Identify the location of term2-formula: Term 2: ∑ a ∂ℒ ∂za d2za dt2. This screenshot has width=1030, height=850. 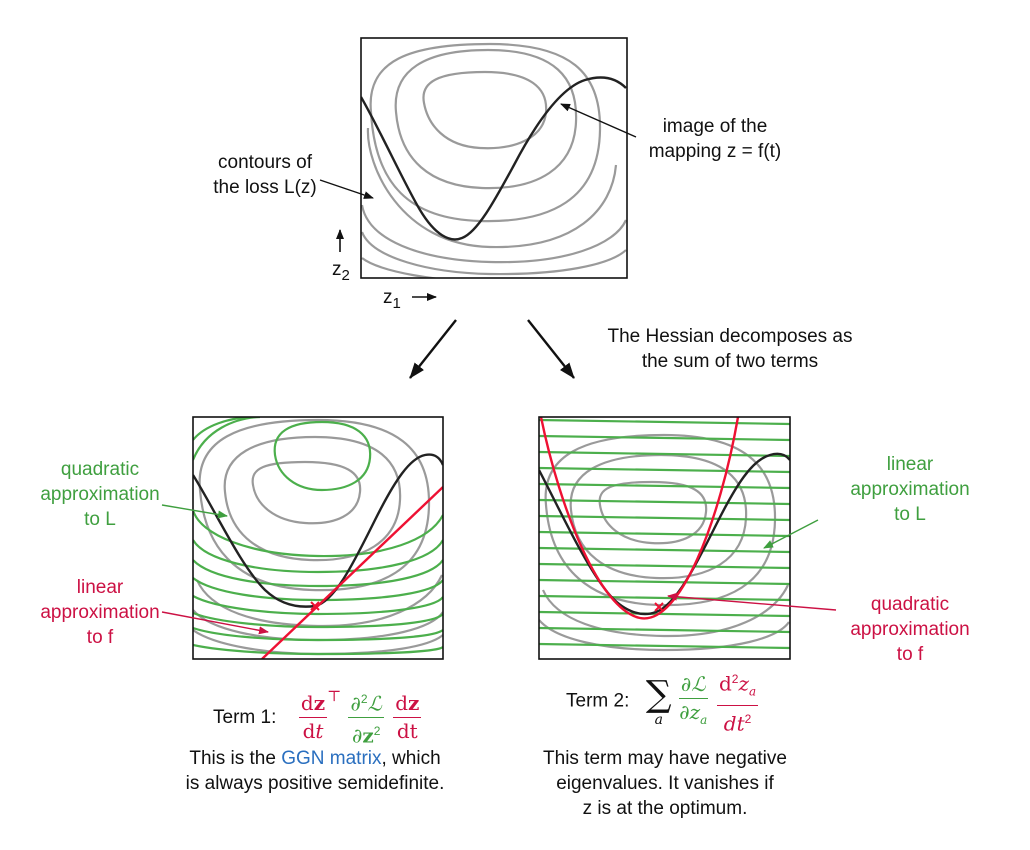
(663, 700).